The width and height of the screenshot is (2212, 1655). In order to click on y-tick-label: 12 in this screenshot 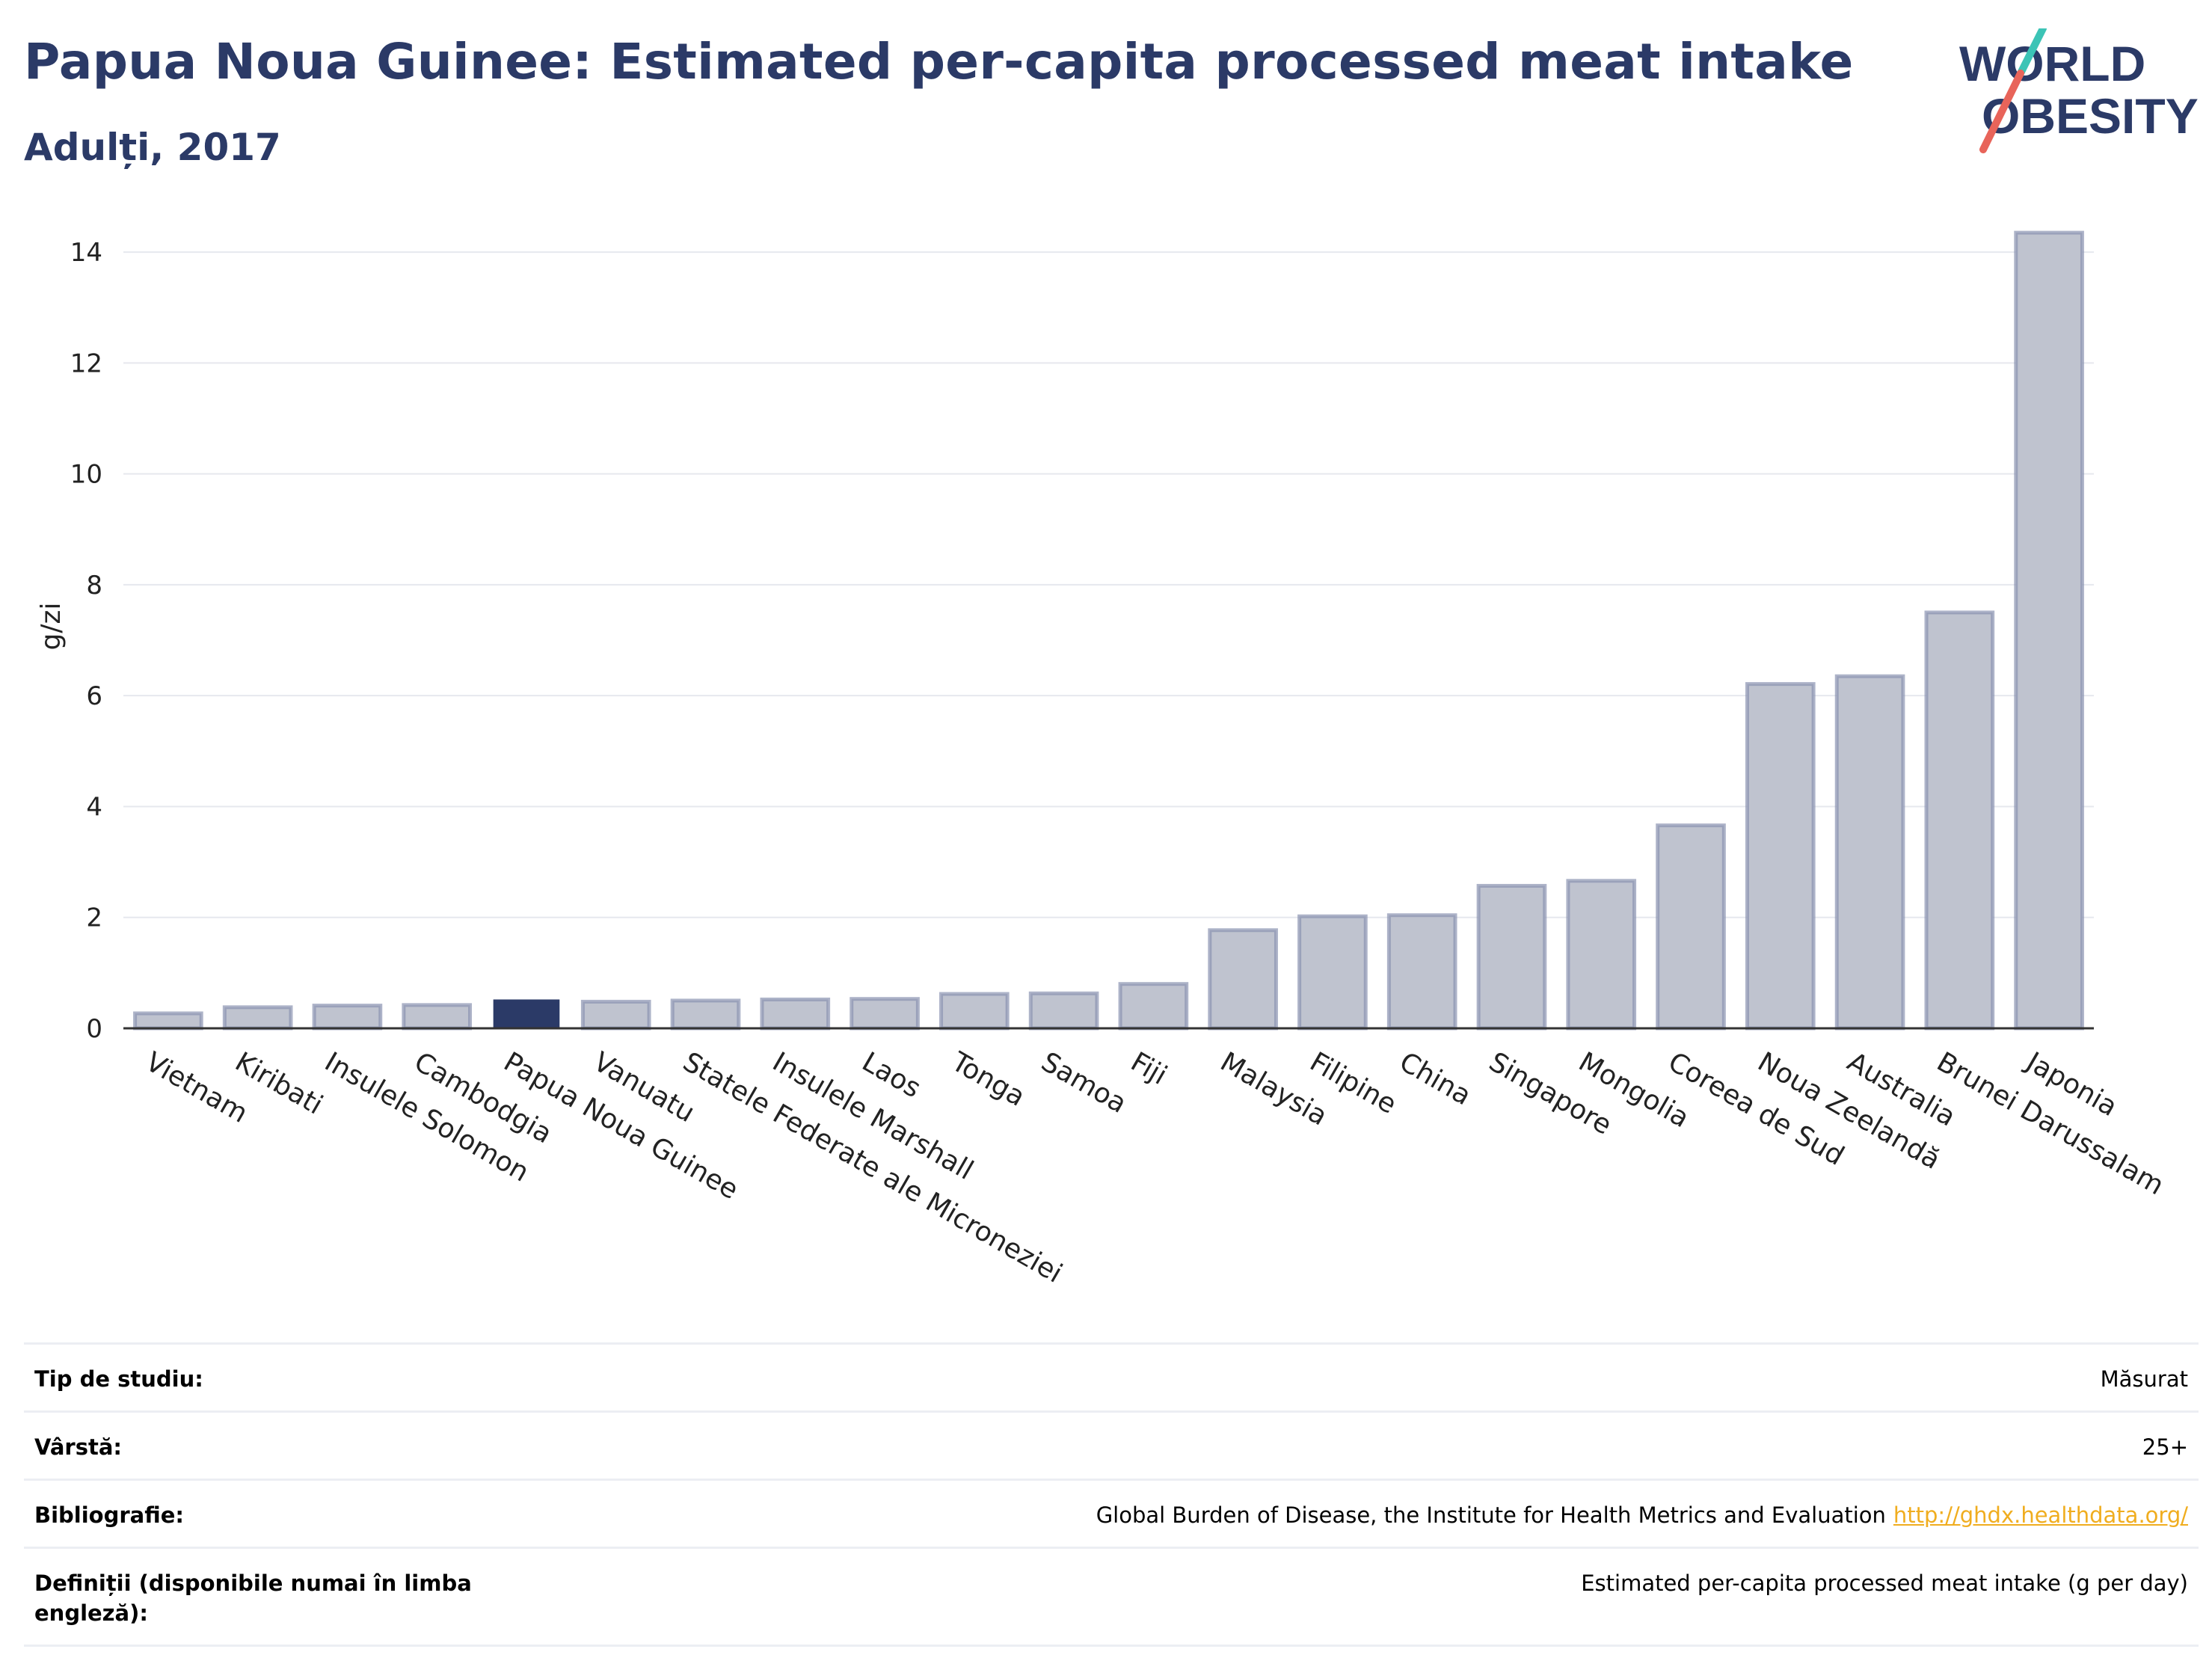, I will do `click(86, 363)`.